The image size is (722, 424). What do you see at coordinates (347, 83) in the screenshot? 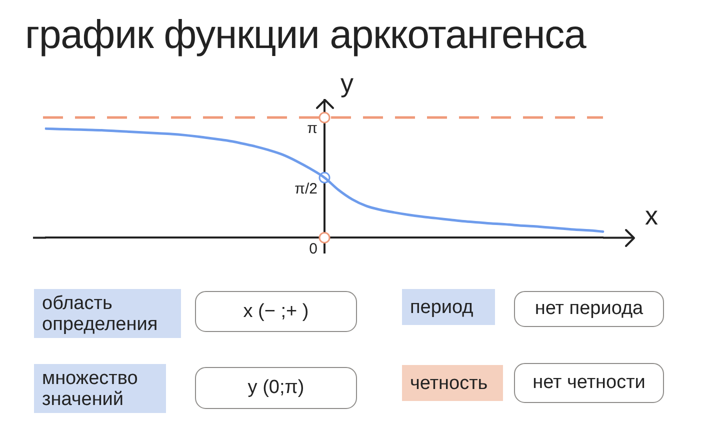
I see `y-axis-title: y` at bounding box center [347, 83].